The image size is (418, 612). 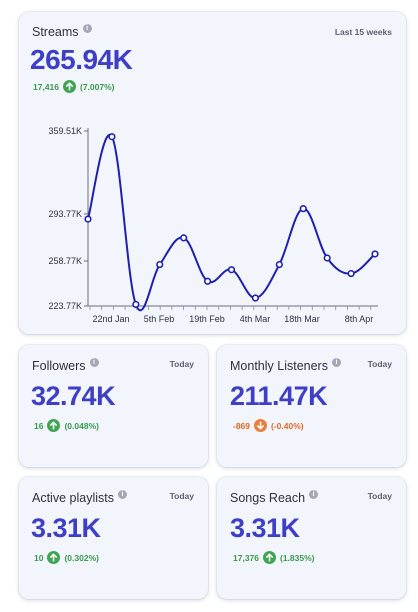 What do you see at coordinates (65, 214) in the screenshot?
I see `y-tick-label: 293.77K` at bounding box center [65, 214].